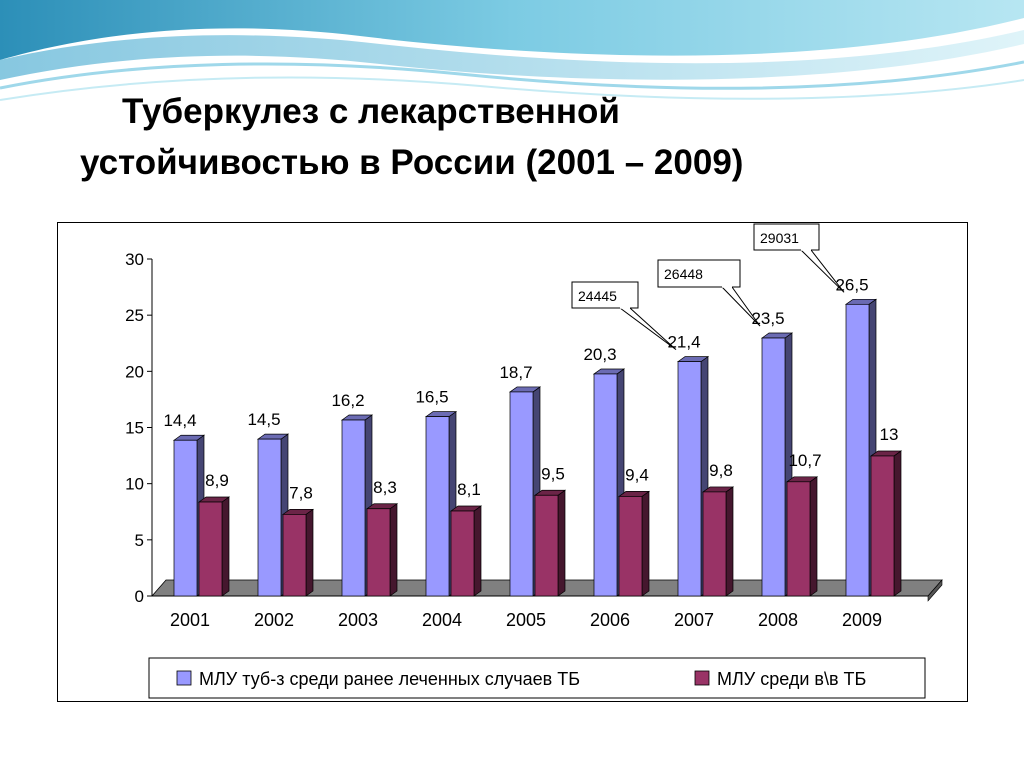  I want to click on legend-swatch-series2, so click(702, 678).